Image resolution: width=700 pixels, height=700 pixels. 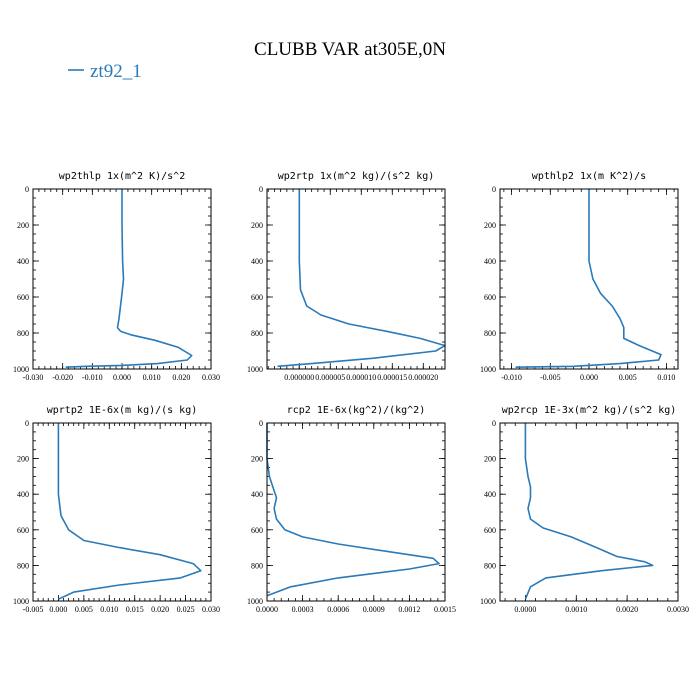 I want to click on x-tick-label: 0.0030, so click(x=678, y=609).